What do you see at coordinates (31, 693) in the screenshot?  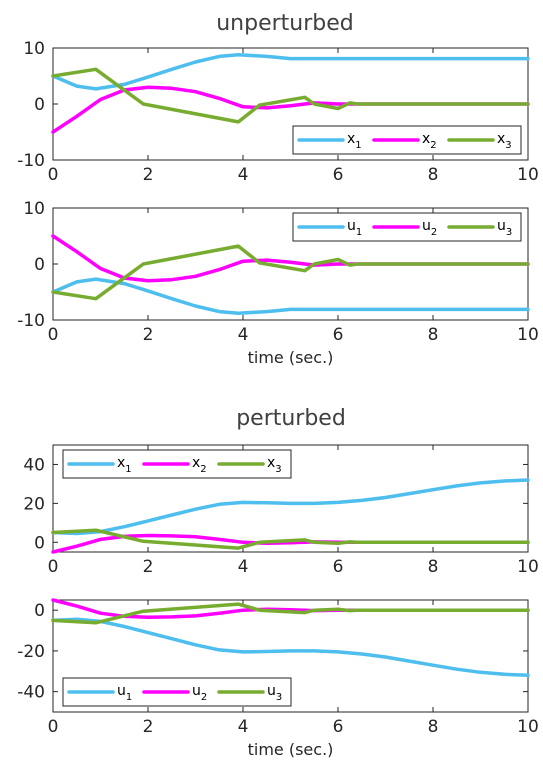 I see `y-tick-label: -40` at bounding box center [31, 693].